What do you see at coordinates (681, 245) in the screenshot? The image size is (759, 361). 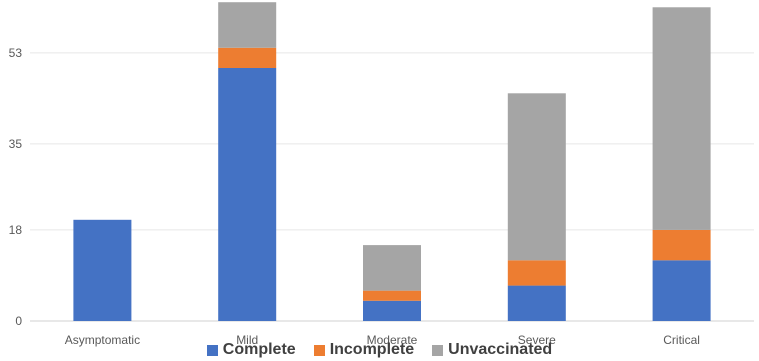 I see `bar-incomplete-critical` at bounding box center [681, 245].